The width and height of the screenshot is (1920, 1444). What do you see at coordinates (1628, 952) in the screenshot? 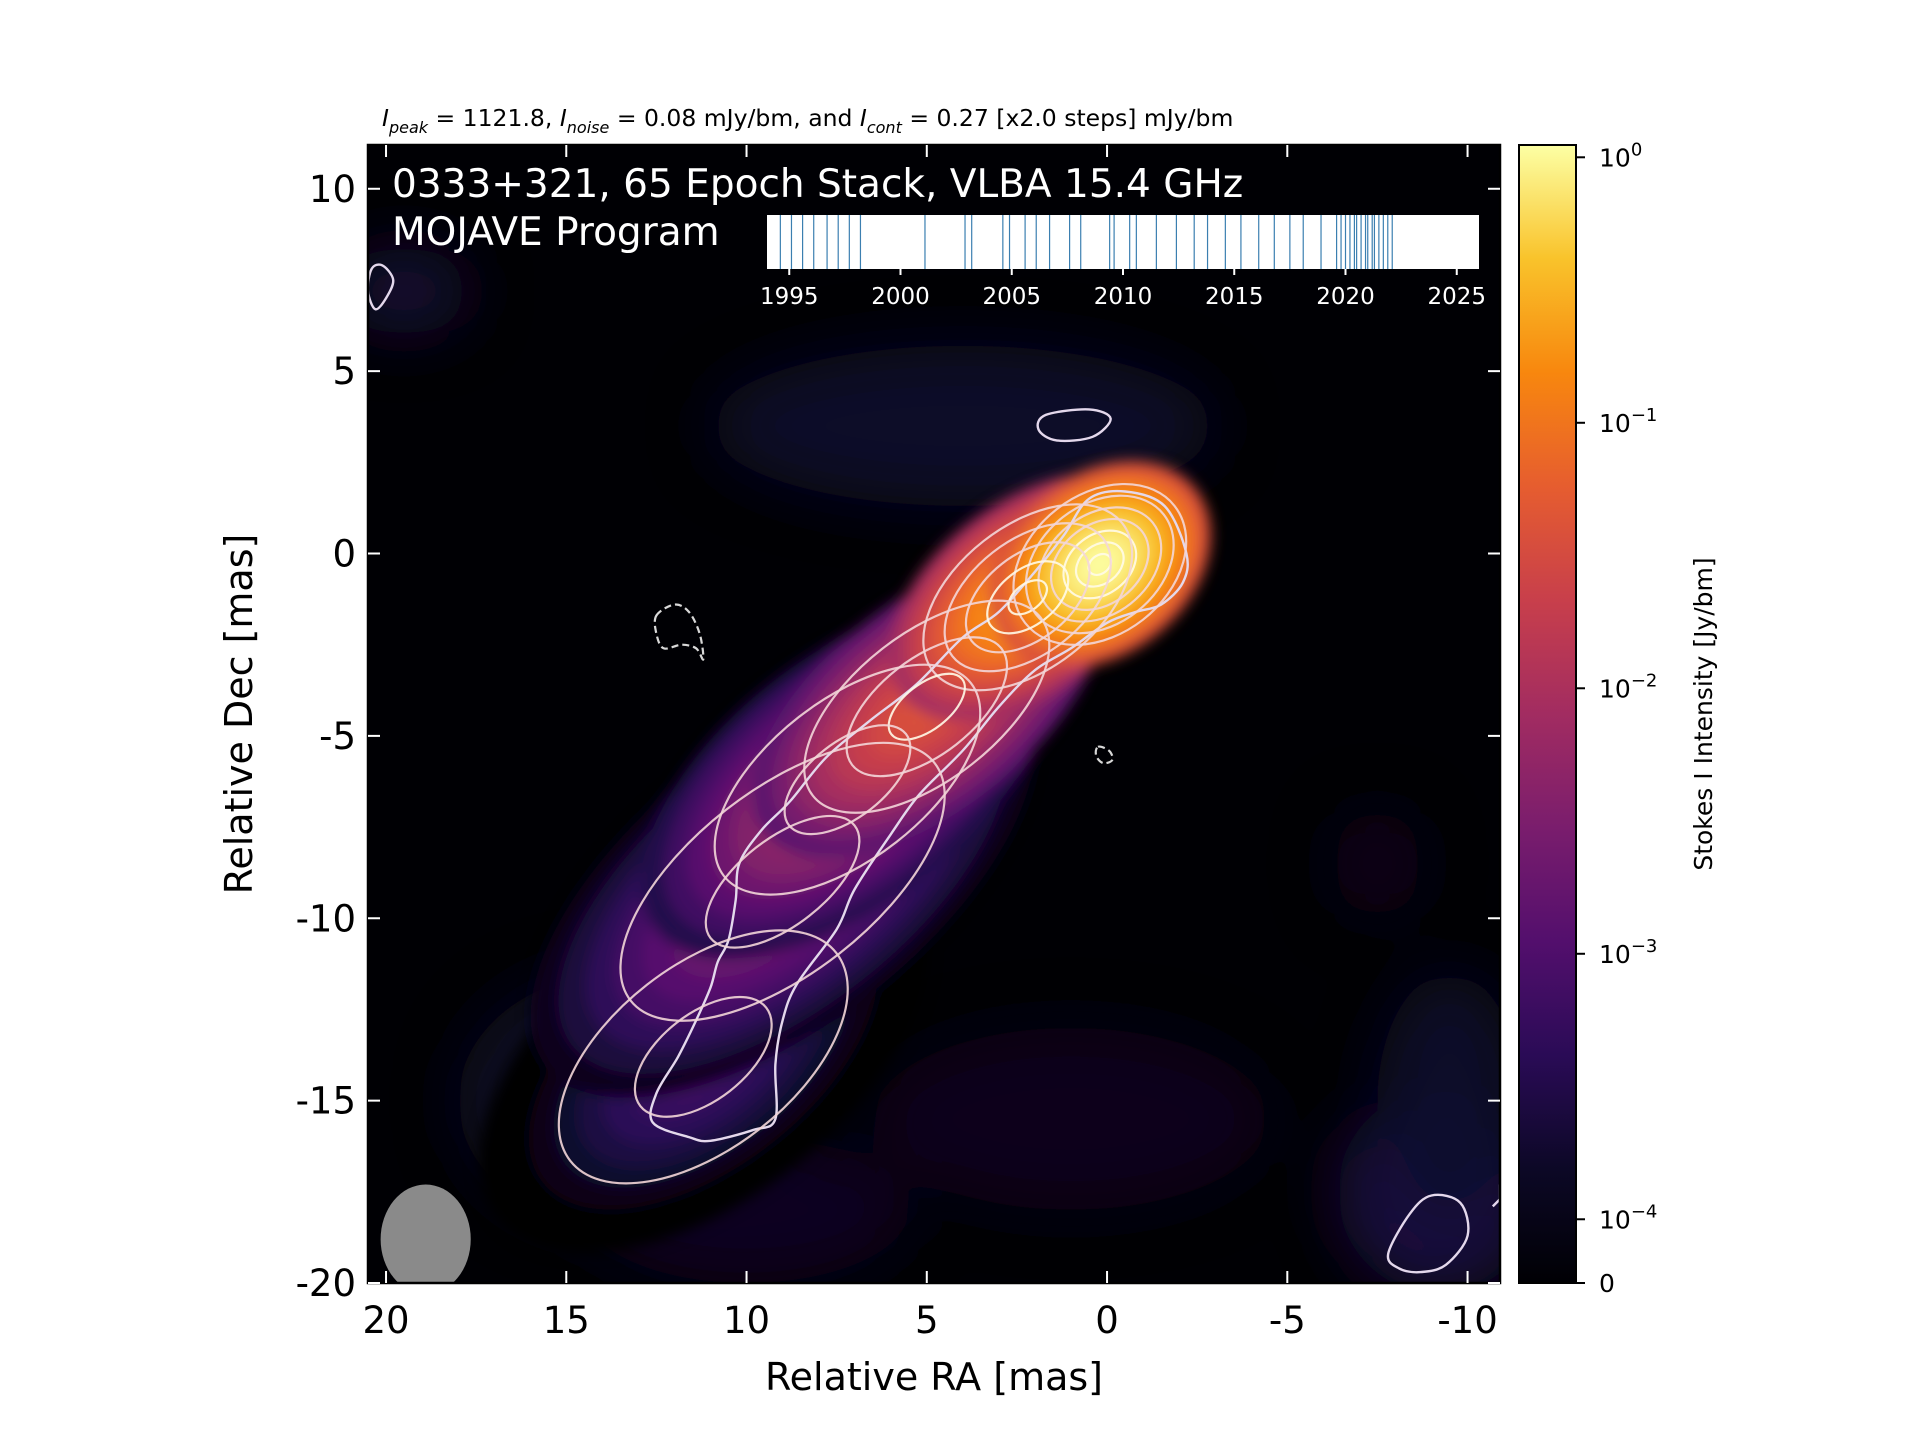
I see `colorbar-tick-label: 10⁻³` at bounding box center [1628, 952].